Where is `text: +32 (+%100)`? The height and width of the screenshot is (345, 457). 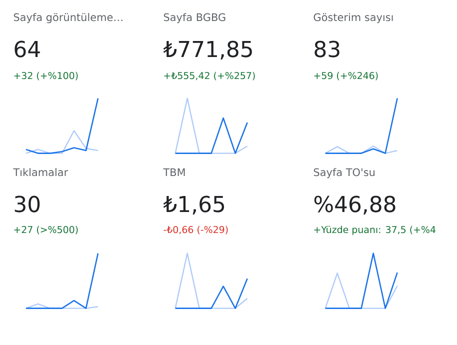 text: +32 (+%100) is located at coordinates (46, 76).